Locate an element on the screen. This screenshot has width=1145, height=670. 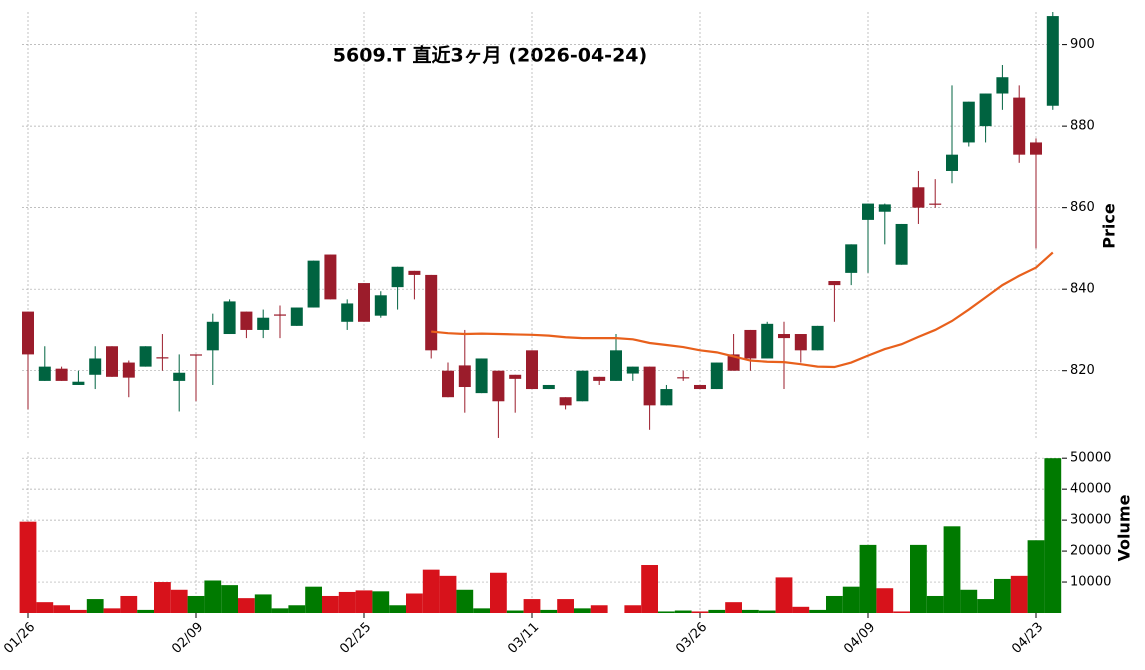
y-tick-label: 840 is located at coordinates (1082, 289).